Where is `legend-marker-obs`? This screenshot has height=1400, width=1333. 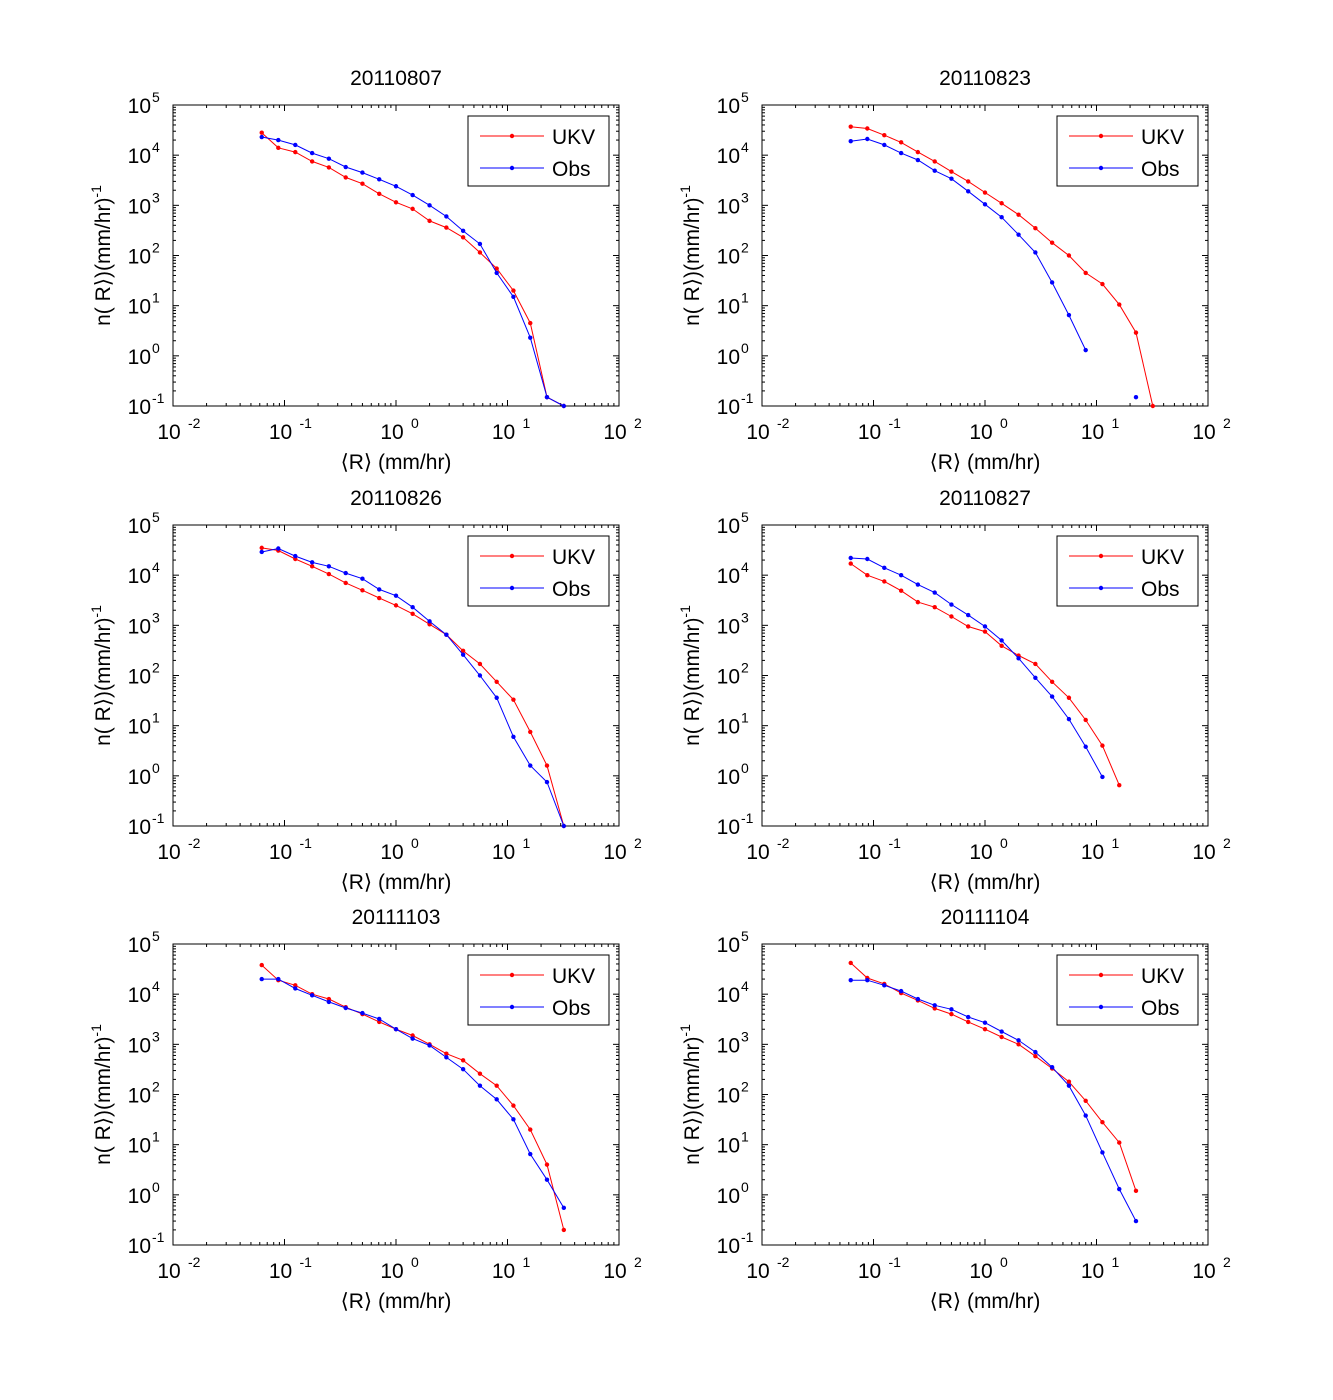 legend-marker-obs is located at coordinates (1101, 168).